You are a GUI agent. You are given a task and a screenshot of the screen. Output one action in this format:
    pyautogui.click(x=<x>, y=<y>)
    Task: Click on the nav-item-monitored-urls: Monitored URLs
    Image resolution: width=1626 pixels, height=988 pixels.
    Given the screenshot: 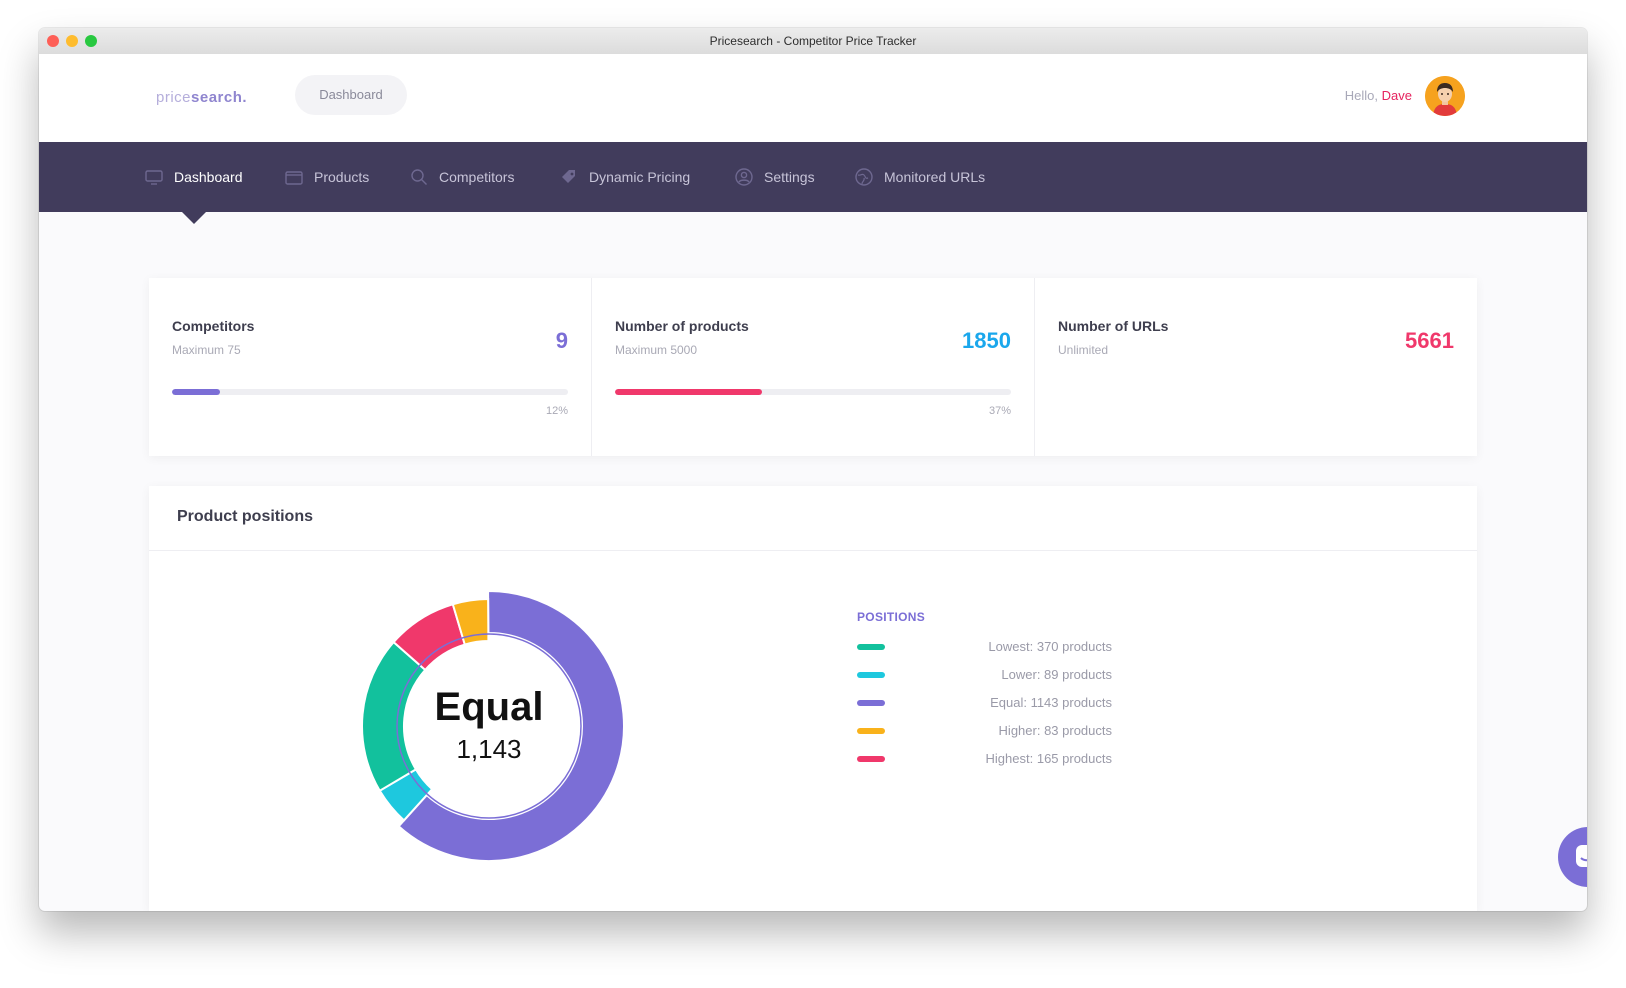 What is the action you would take?
    pyautogui.click(x=919, y=177)
    